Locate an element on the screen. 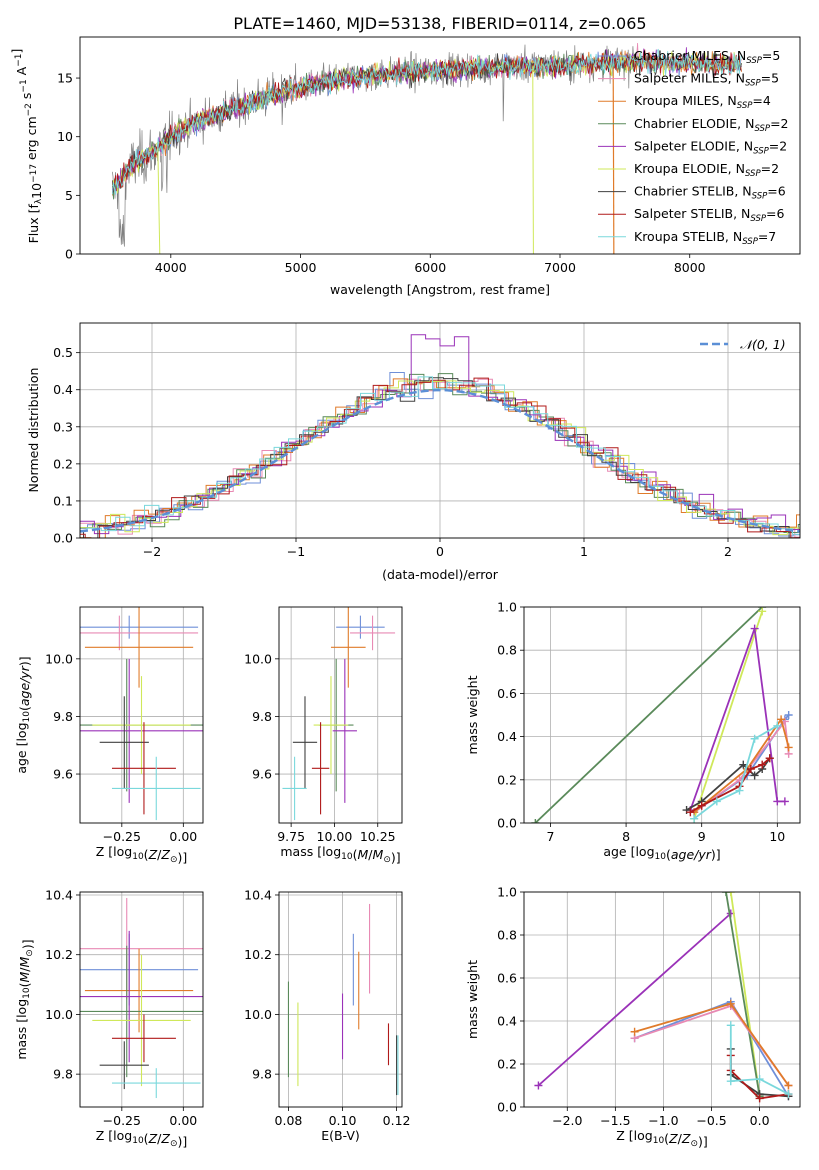  x-tick-label: −1.5 is located at coordinates (615, 1120).